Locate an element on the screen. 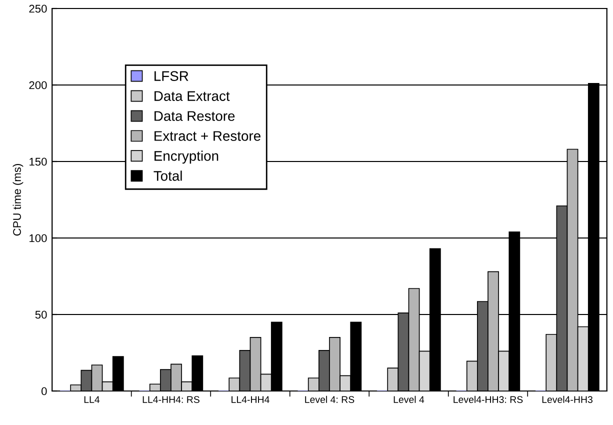  x-tick-label: Level4-HH3 is located at coordinates (567, 399).